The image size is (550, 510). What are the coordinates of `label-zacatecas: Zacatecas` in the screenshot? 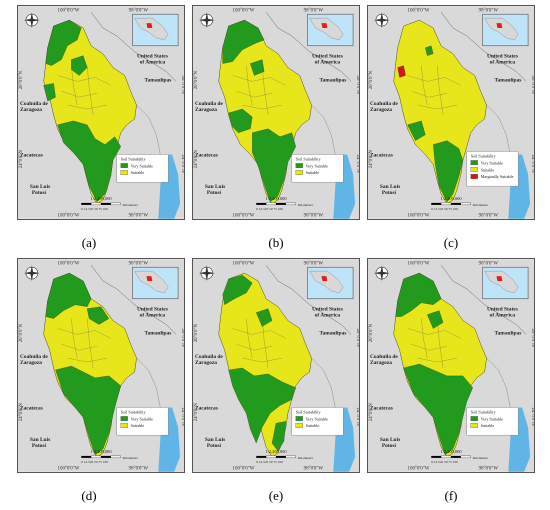 It's located at (206, 155).